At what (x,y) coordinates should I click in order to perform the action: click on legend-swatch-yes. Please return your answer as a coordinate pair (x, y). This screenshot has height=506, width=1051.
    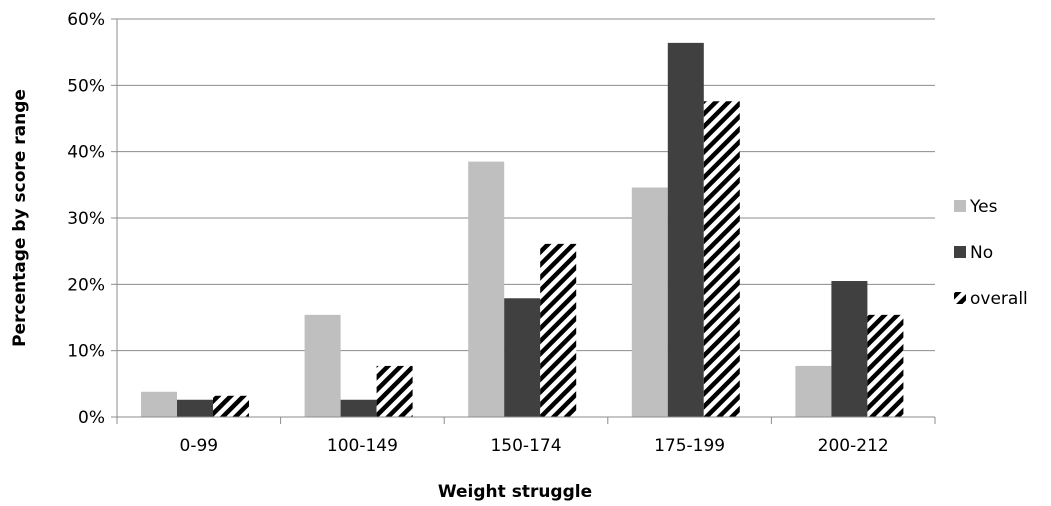
    Looking at the image, I should click on (960, 206).